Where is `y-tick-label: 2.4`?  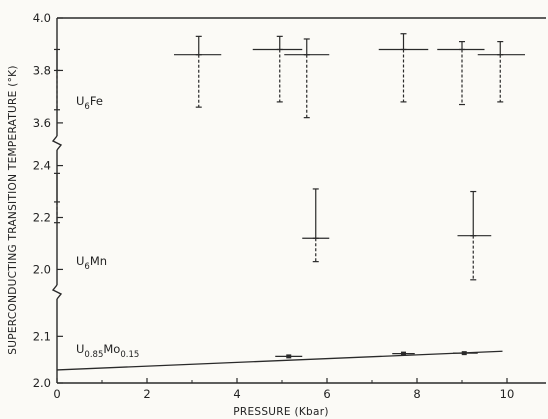 y-tick-label: 2.4 is located at coordinates (42, 166).